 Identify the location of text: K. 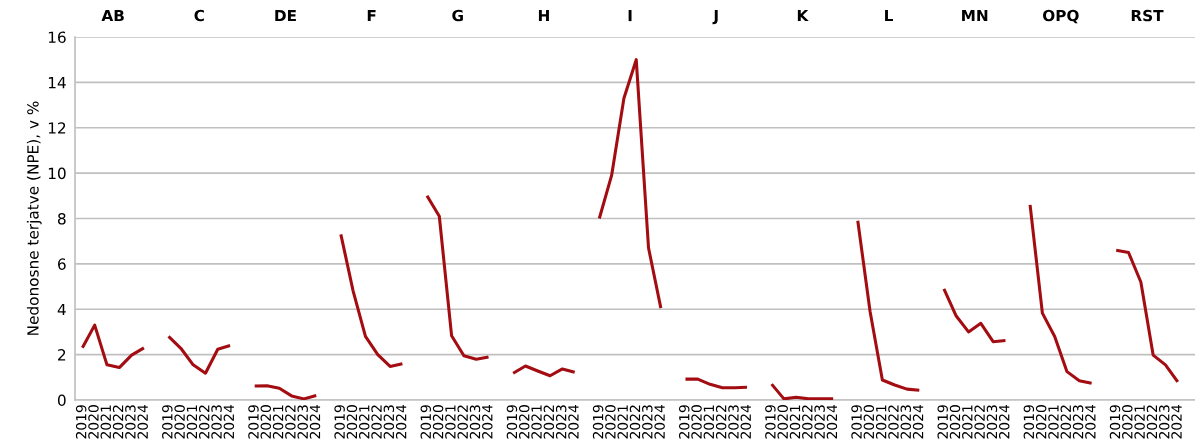
(803, 15).